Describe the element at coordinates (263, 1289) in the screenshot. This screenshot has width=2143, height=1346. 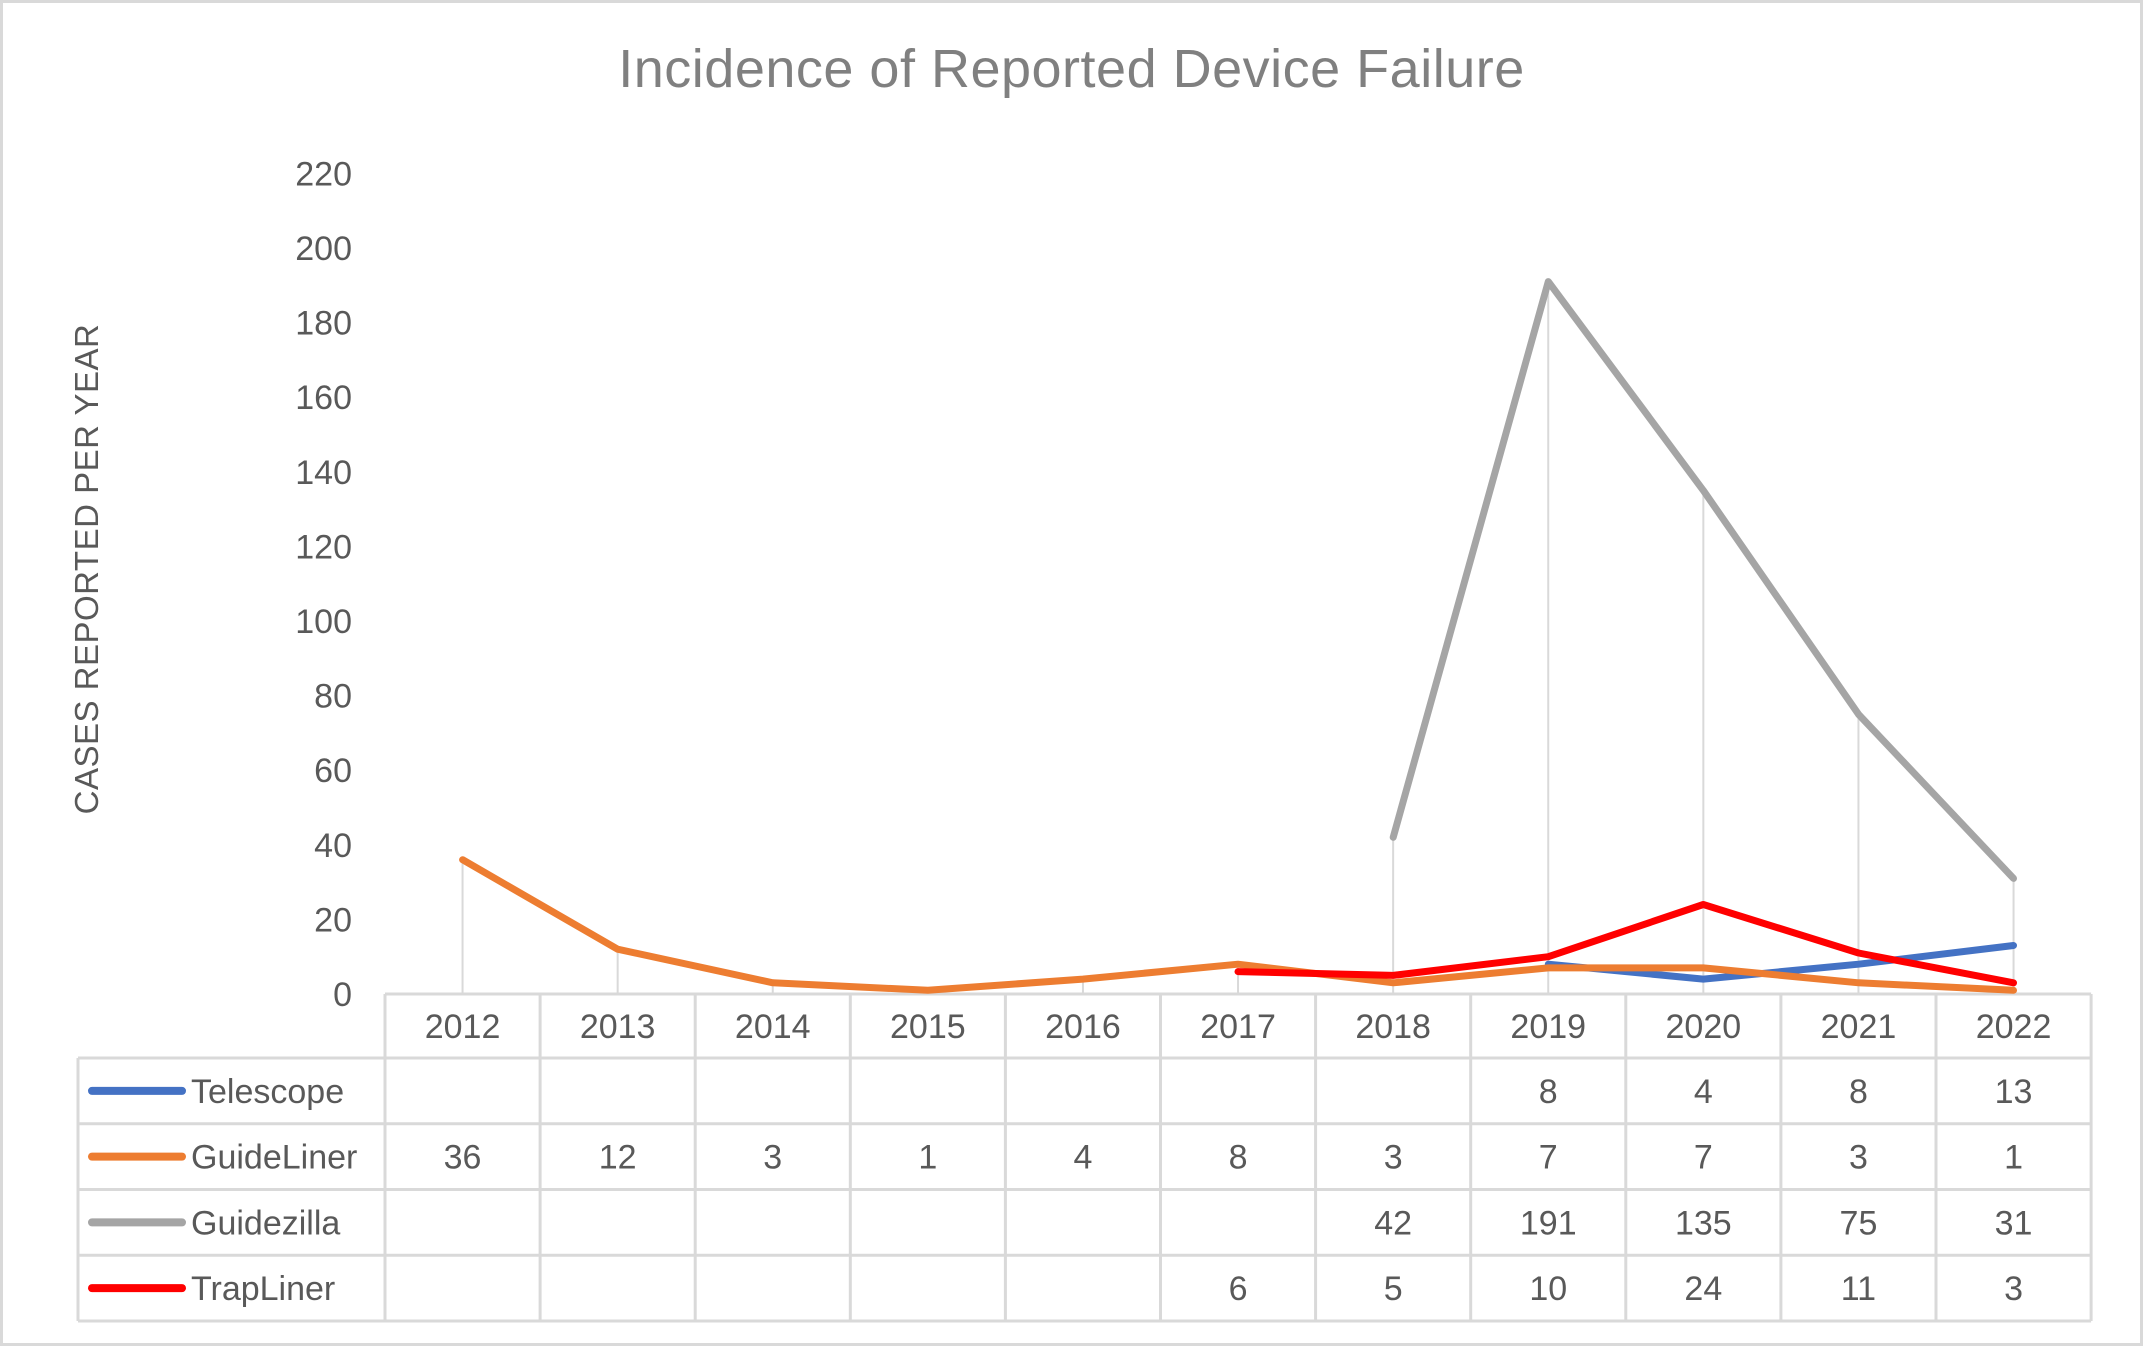
I see `legend-label-trapliner: TrapLiner` at that location.